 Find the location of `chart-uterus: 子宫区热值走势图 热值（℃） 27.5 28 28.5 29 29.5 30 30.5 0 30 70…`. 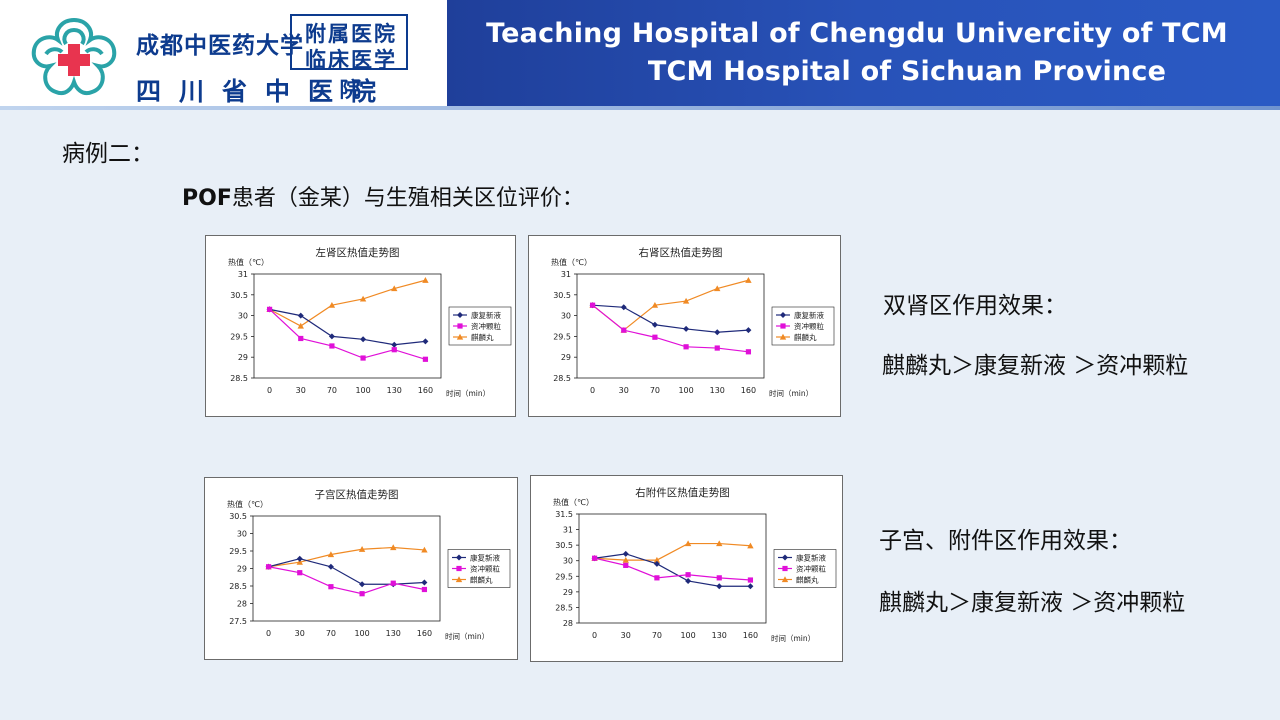

chart-uterus: 子宫区热值走势图 热值（℃） 27.5 28 28.5 29 29.5 30 30.5 0 30 70… is located at coordinates (361, 568).